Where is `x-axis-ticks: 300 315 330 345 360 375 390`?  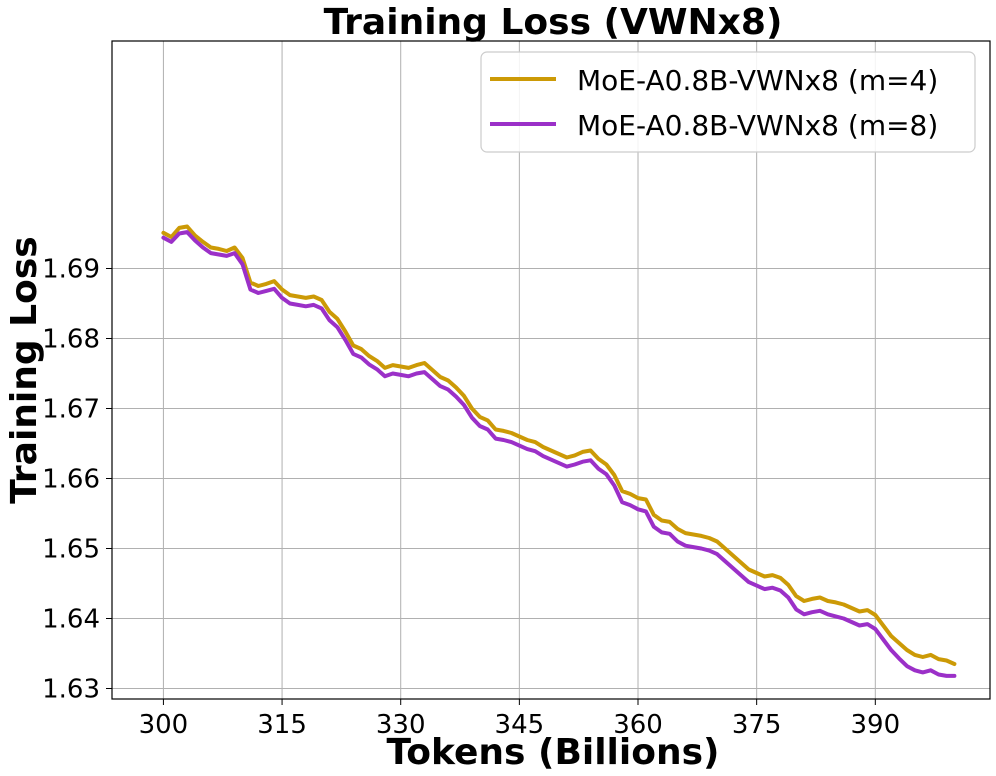
x-axis-ticks: 300 315 330 345 360 375 390 is located at coordinates (519, 719).